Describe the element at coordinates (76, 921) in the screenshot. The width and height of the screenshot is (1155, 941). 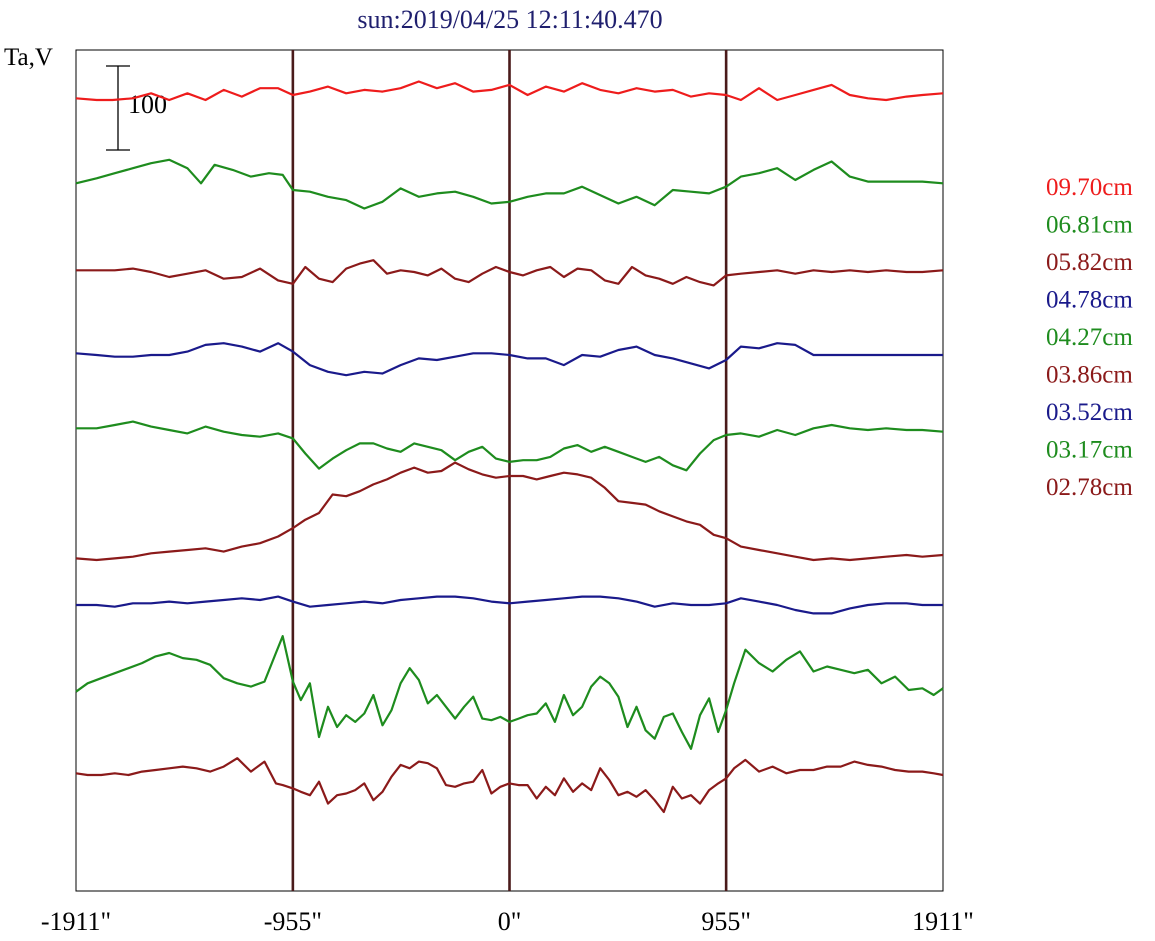
I see `x-tick-label-0: -1911"` at that location.